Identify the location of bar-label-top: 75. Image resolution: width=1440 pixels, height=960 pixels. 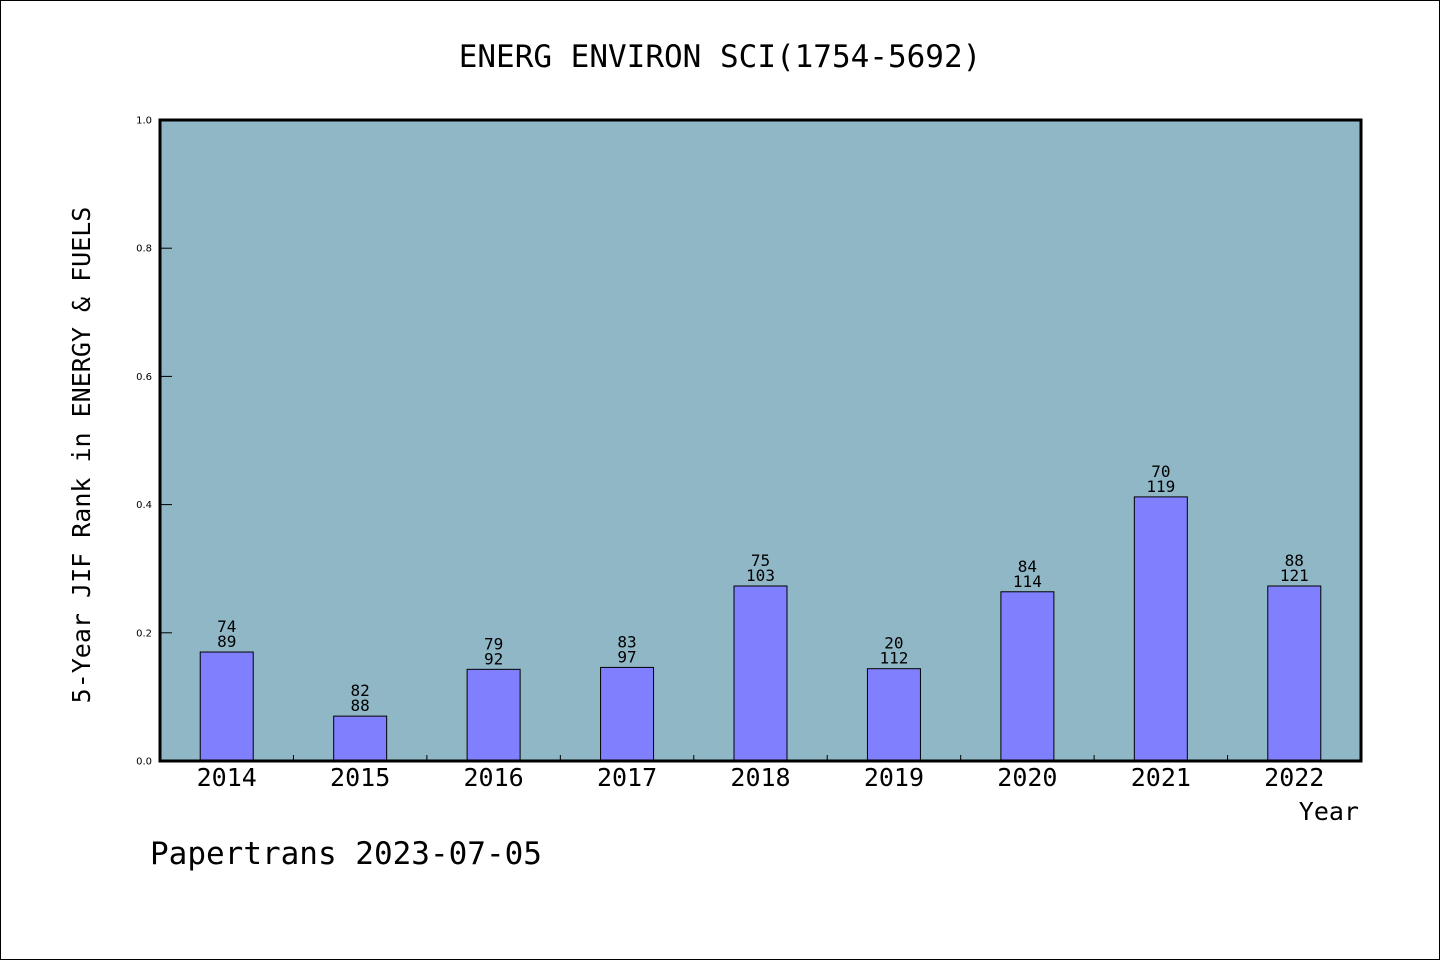
(760, 560).